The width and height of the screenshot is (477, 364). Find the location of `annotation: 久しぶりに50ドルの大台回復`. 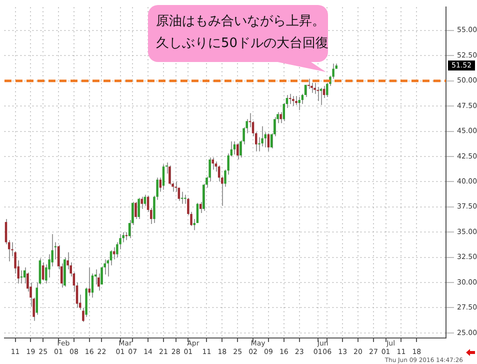

annotation: 久しぶりに50ドルの大台回復 is located at coordinates (242, 44).